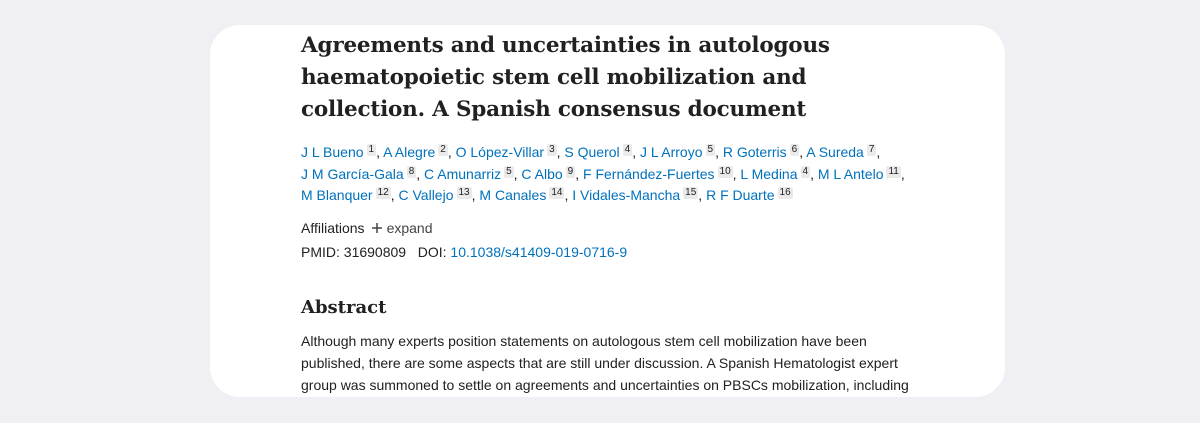 The height and width of the screenshot is (423, 1200). What do you see at coordinates (671, 152) in the screenshot?
I see `author-name: J L Arroyo` at bounding box center [671, 152].